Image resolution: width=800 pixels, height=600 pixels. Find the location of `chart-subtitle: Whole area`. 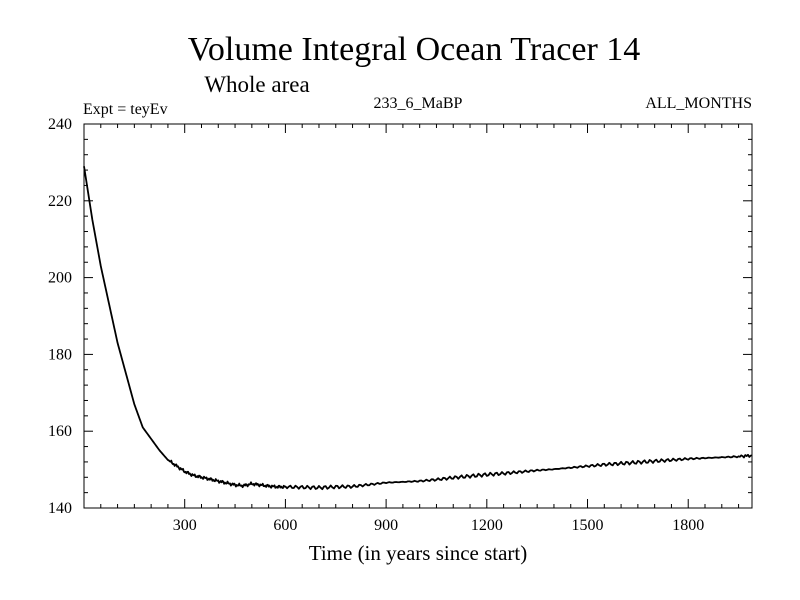

chart-subtitle: Whole area is located at coordinates (256, 84).